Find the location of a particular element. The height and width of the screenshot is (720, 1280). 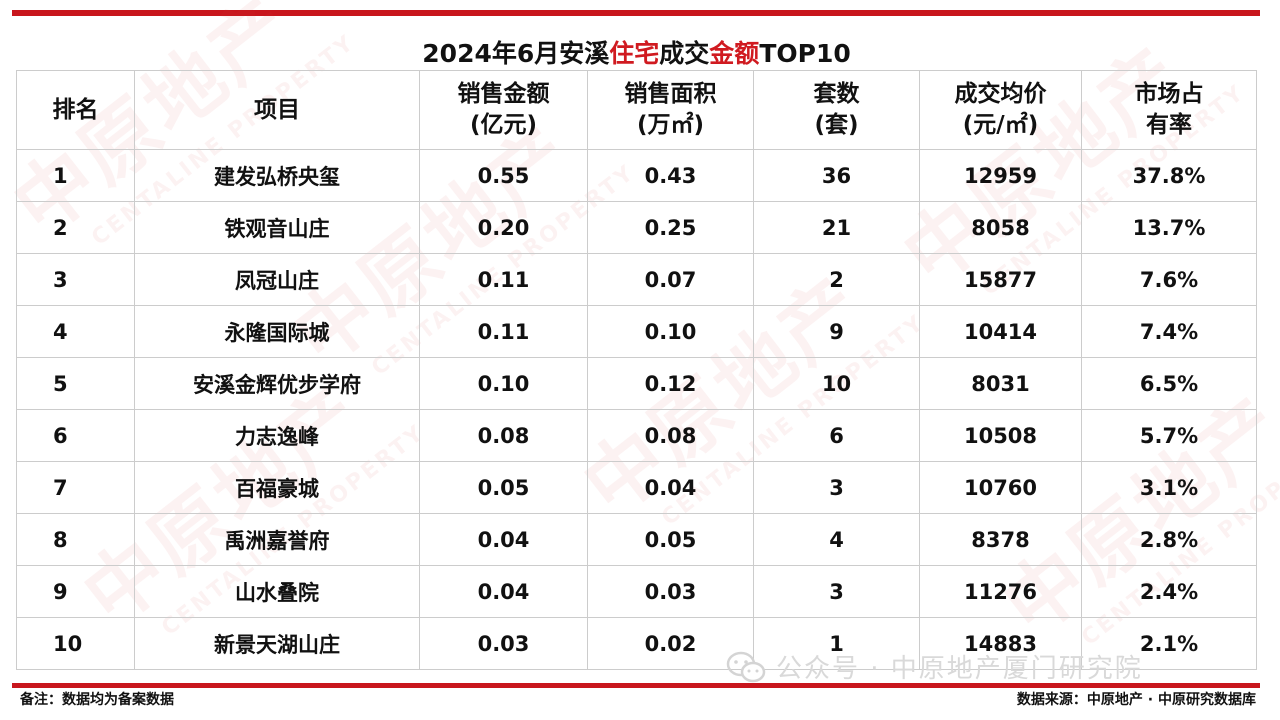

cell-project: 力志逸峰 is located at coordinates (277, 435).